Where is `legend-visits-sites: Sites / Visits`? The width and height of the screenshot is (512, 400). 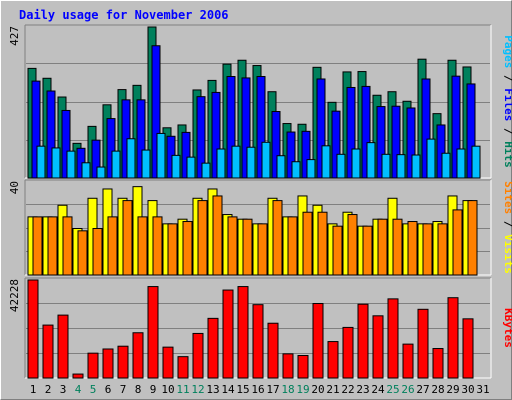
legend-visits-sites: Sites / Visits is located at coordinates (507, 227).